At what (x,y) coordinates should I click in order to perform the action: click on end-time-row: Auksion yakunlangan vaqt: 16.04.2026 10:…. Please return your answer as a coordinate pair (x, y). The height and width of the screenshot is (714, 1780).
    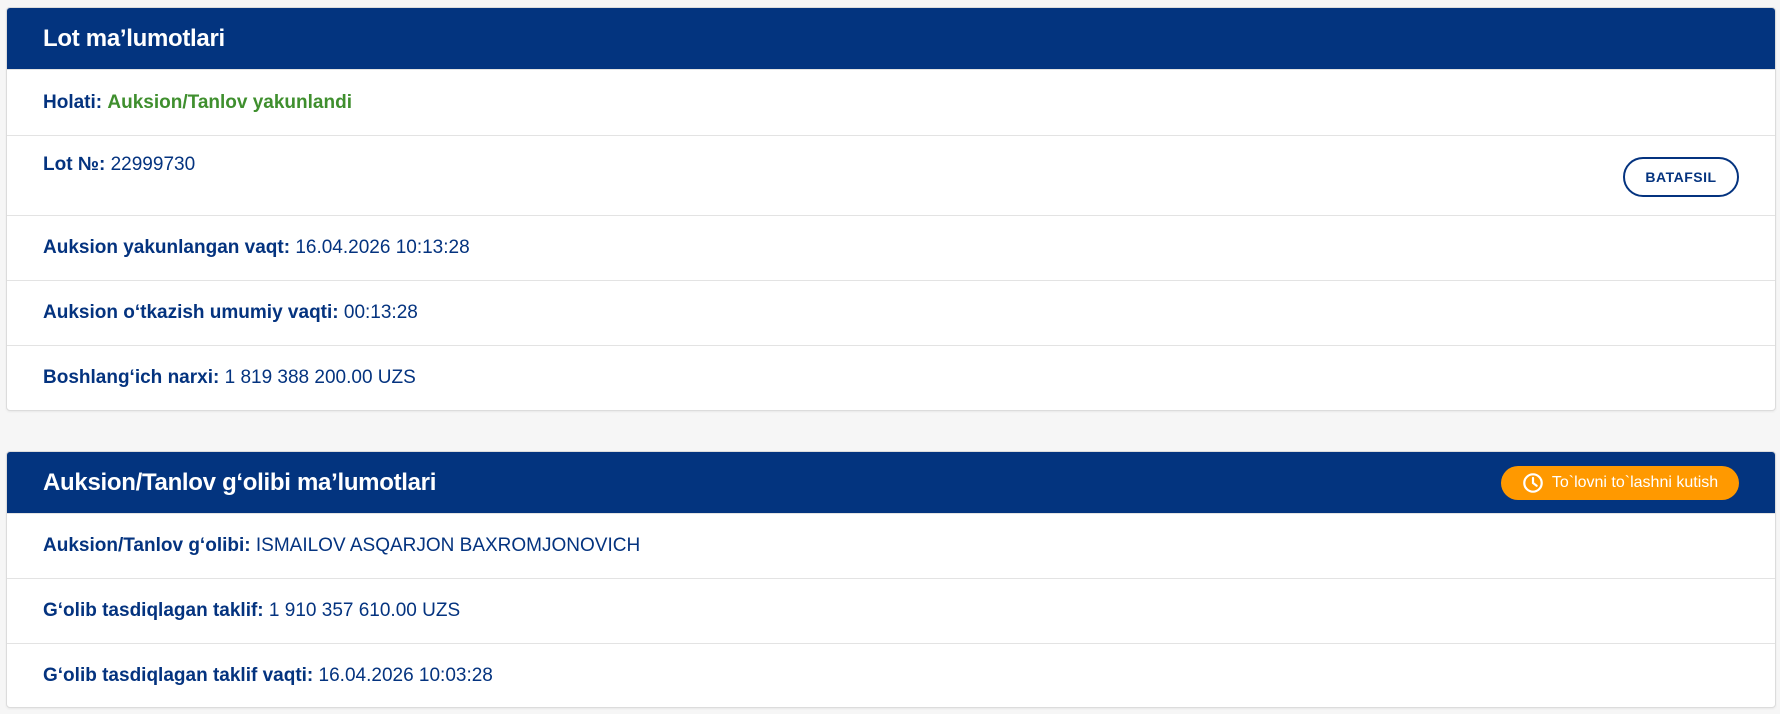
    Looking at the image, I should click on (891, 247).